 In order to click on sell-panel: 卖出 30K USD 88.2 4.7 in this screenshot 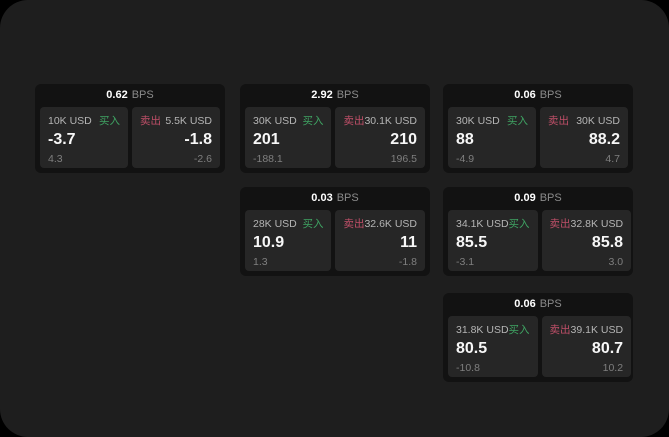, I will do `click(584, 137)`.